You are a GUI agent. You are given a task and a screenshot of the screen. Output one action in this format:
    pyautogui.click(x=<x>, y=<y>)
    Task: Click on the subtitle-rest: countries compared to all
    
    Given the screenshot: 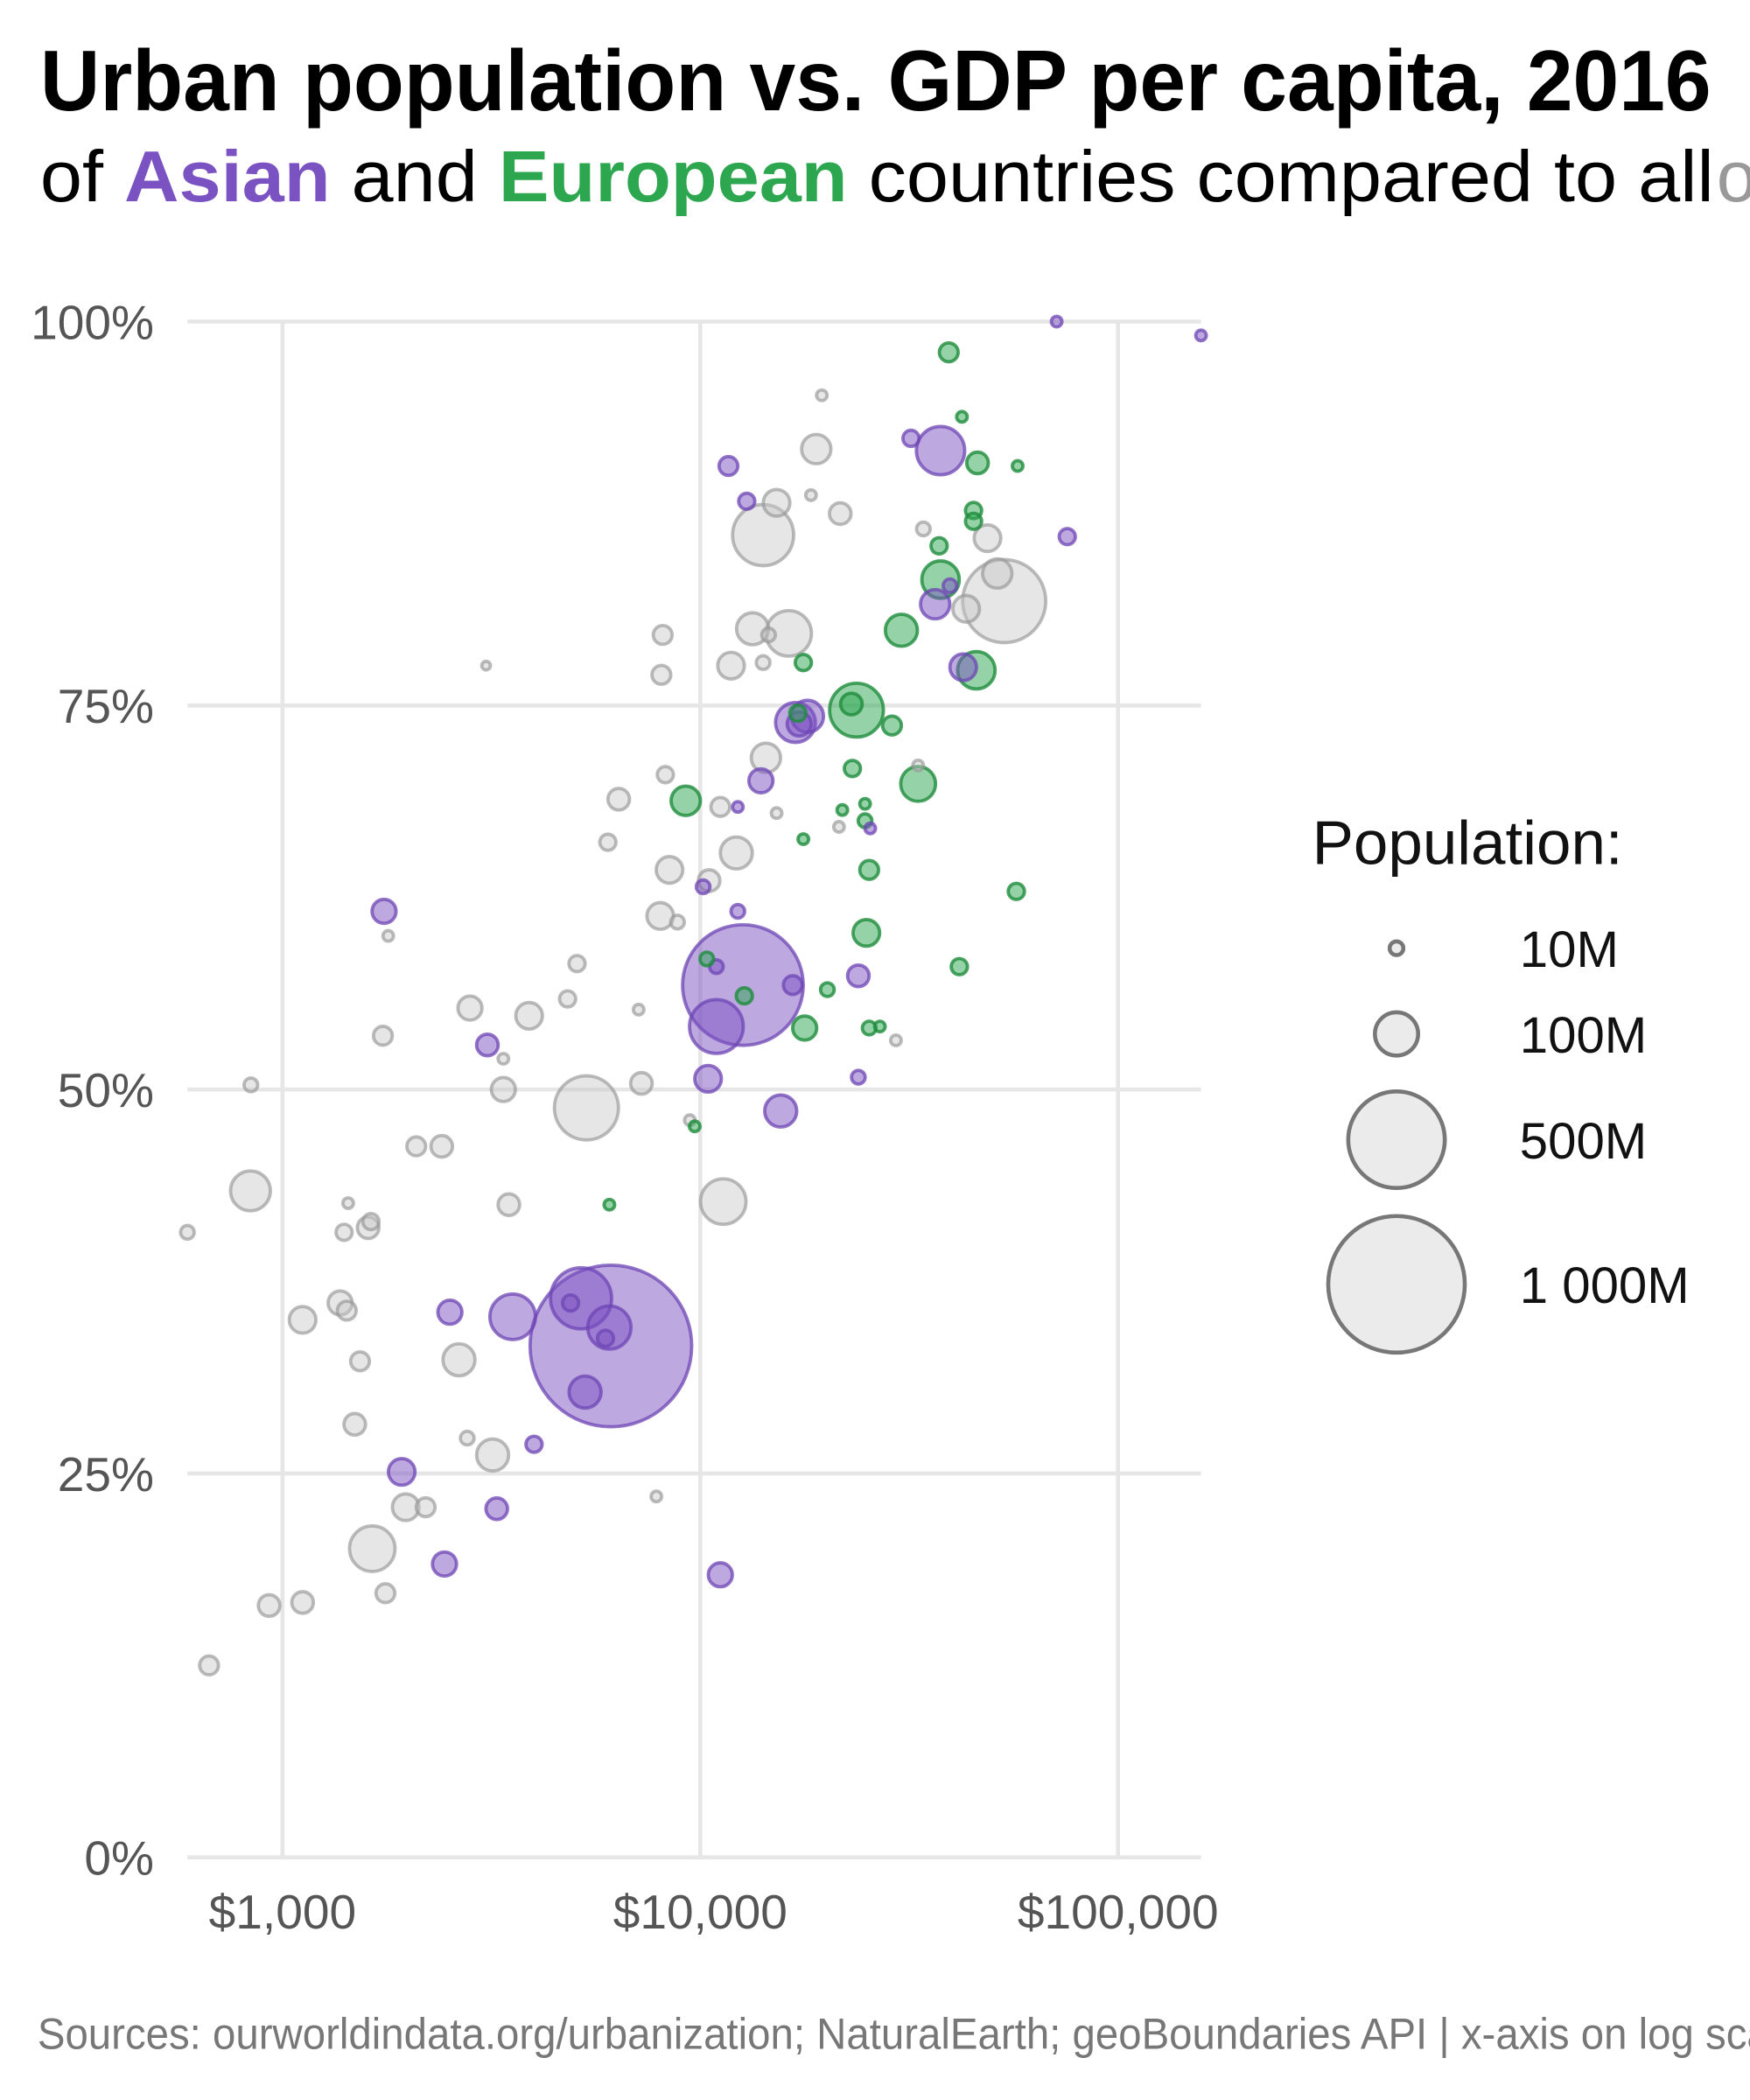 What is the action you would take?
    pyautogui.click(x=1281, y=176)
    